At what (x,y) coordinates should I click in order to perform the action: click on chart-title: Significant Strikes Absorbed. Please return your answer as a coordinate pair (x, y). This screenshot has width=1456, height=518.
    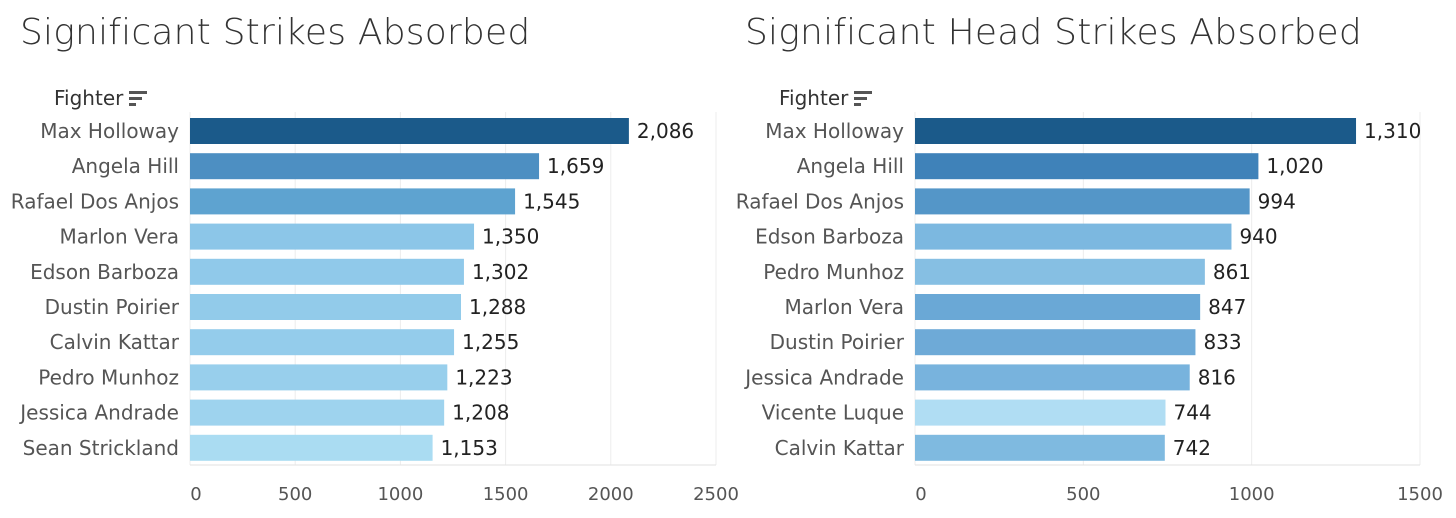
    Looking at the image, I should click on (275, 32).